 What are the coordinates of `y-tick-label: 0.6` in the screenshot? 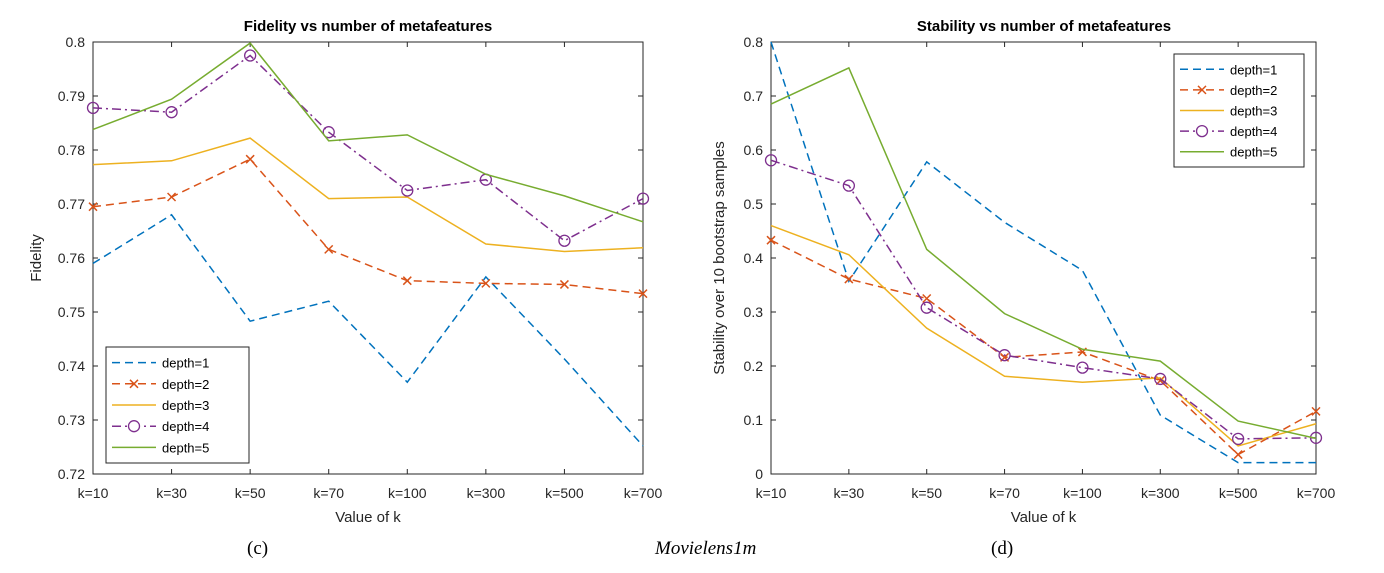 It's located at (754, 150).